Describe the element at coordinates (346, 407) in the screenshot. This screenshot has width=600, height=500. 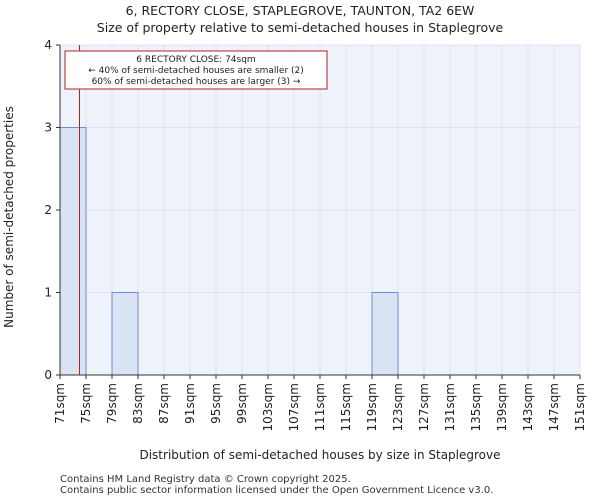
I see `x-tick-label: 115sqm` at that location.